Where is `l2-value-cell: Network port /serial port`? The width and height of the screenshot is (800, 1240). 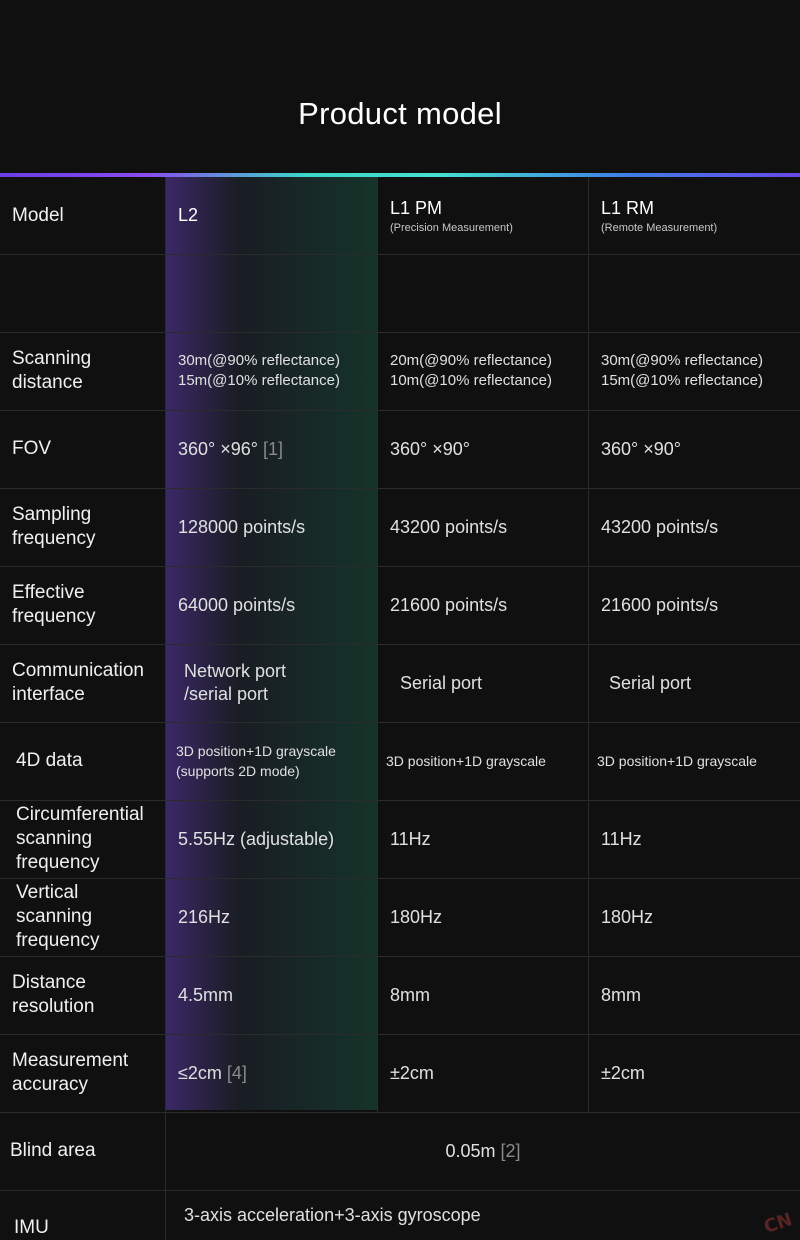 l2-value-cell: Network port /serial port is located at coordinates (271, 683).